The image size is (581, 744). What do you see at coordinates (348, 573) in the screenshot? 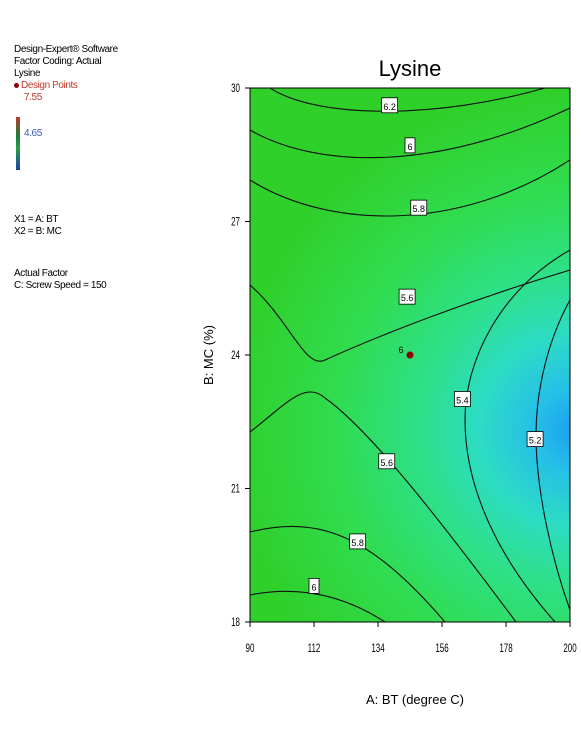
I see `contour-line-5.8-bottom` at bounding box center [348, 573].